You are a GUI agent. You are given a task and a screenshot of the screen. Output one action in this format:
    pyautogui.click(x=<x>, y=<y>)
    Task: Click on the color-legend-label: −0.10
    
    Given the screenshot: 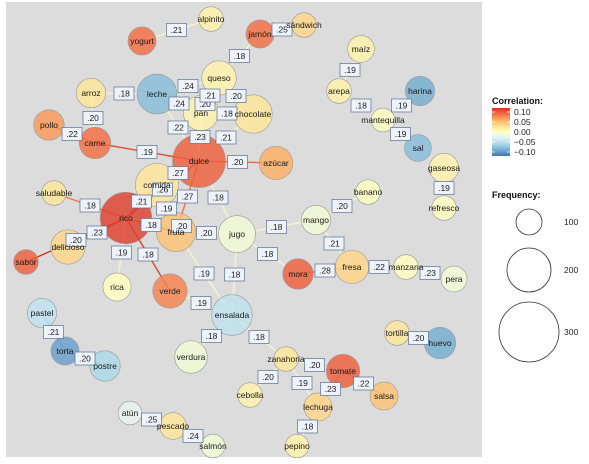 What is the action you would take?
    pyautogui.click(x=525, y=152)
    